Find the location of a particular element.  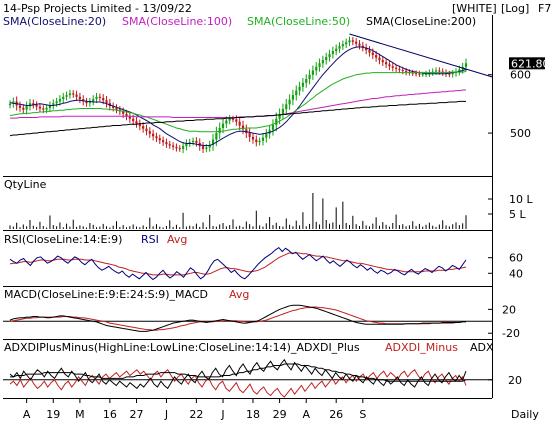

last-price-label: 621.80 is located at coordinates (530, 63).